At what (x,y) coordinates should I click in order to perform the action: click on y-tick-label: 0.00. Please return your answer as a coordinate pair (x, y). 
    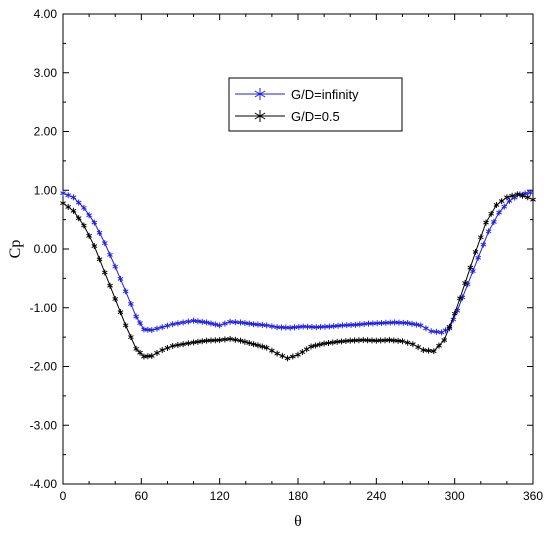
    Looking at the image, I should click on (46, 249).